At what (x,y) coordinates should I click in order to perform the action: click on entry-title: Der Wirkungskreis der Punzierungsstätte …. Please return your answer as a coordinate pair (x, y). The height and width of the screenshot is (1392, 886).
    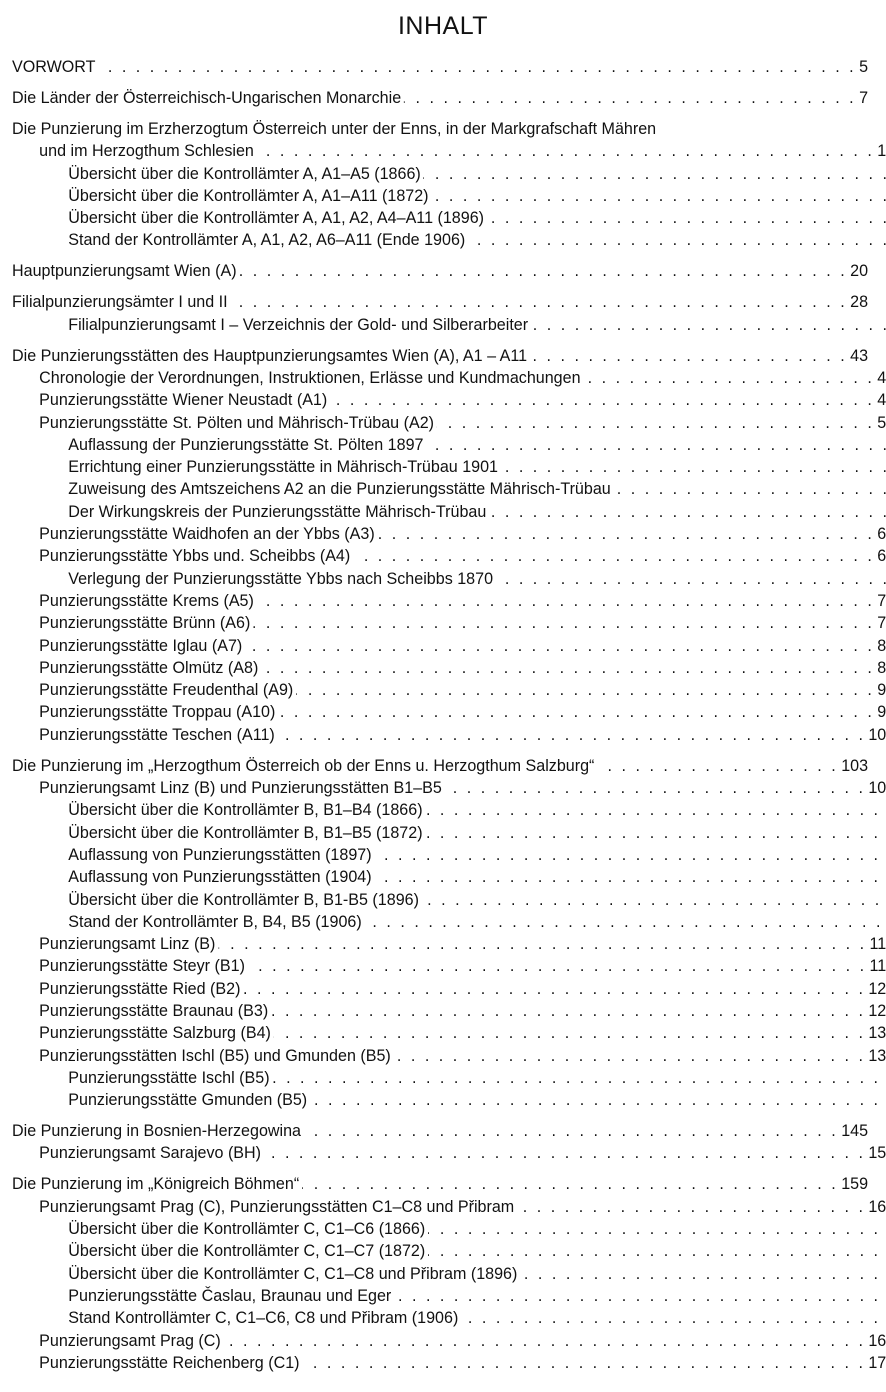
    Looking at the image, I should click on (277, 511).